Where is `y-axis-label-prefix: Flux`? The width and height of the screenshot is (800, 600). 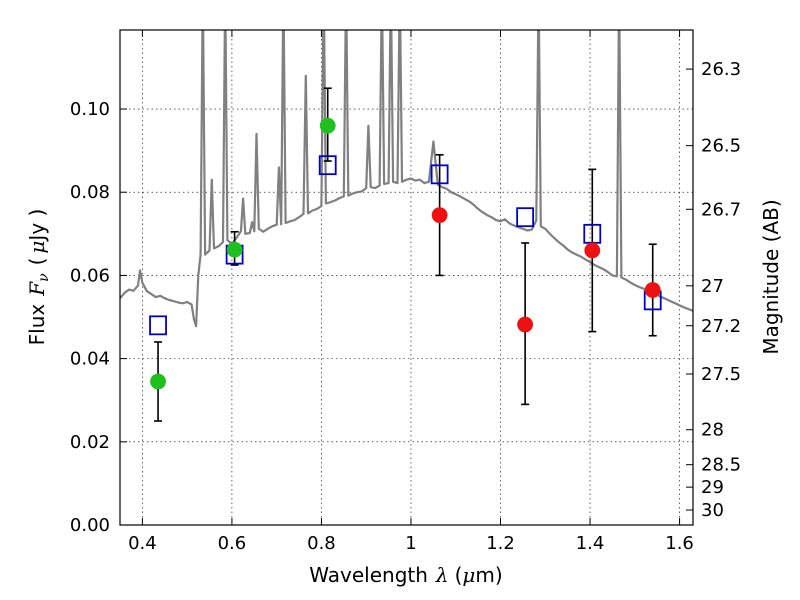 y-axis-label-prefix: Flux is located at coordinates (37, 325).